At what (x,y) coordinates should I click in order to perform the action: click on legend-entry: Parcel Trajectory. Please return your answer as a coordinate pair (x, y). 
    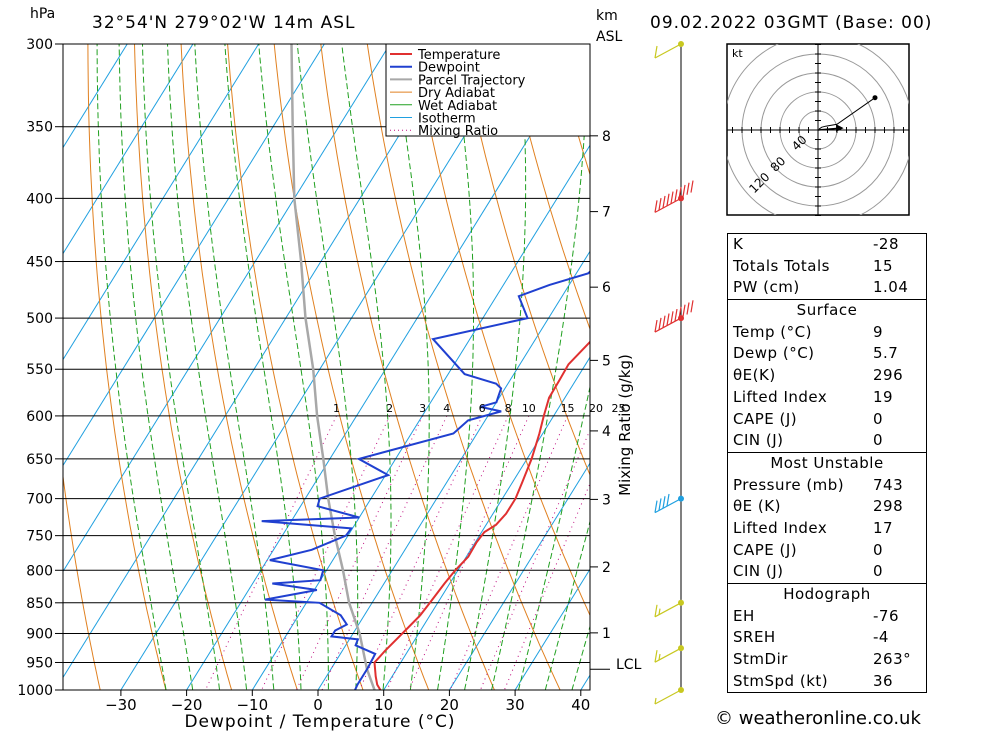
    Looking at the image, I should click on (472, 80).